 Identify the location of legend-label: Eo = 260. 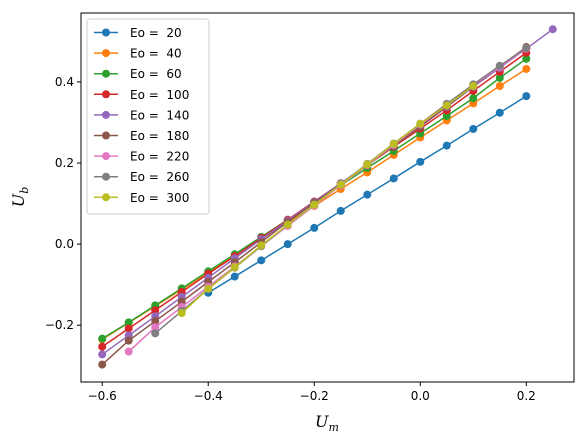
(159, 177).